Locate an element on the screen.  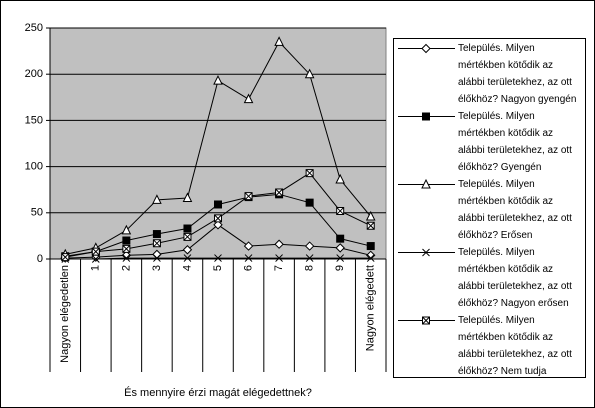
x-tick-label: 8 is located at coordinates (310, 268).